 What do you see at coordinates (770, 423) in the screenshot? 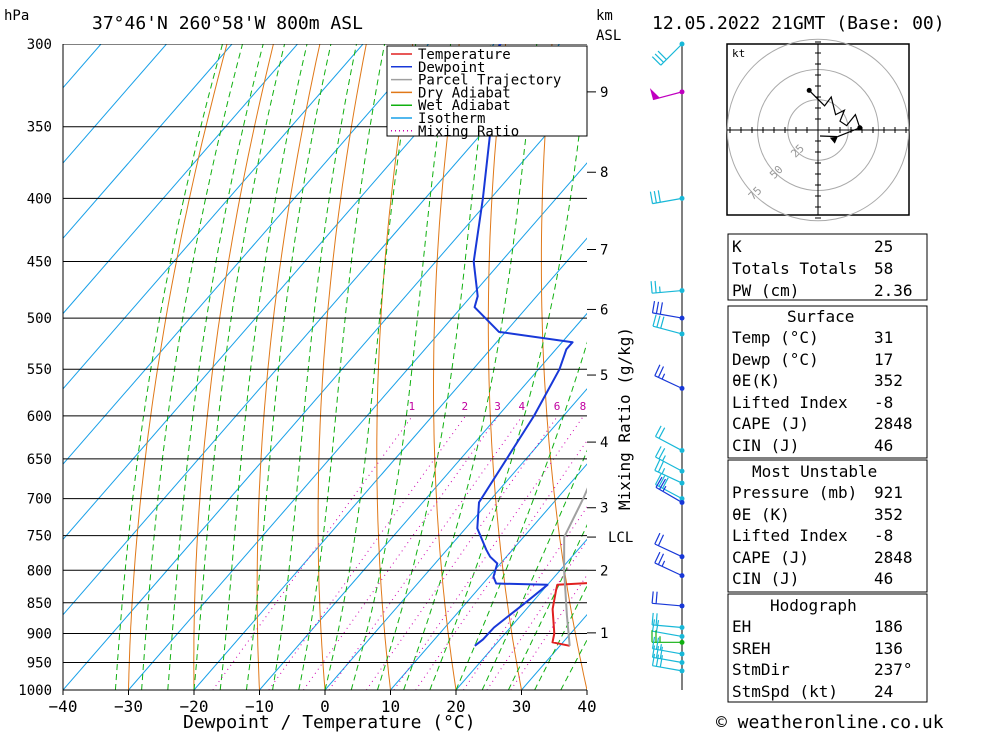
I see `surface-cape-label: CAPE (J)` at bounding box center [770, 423].